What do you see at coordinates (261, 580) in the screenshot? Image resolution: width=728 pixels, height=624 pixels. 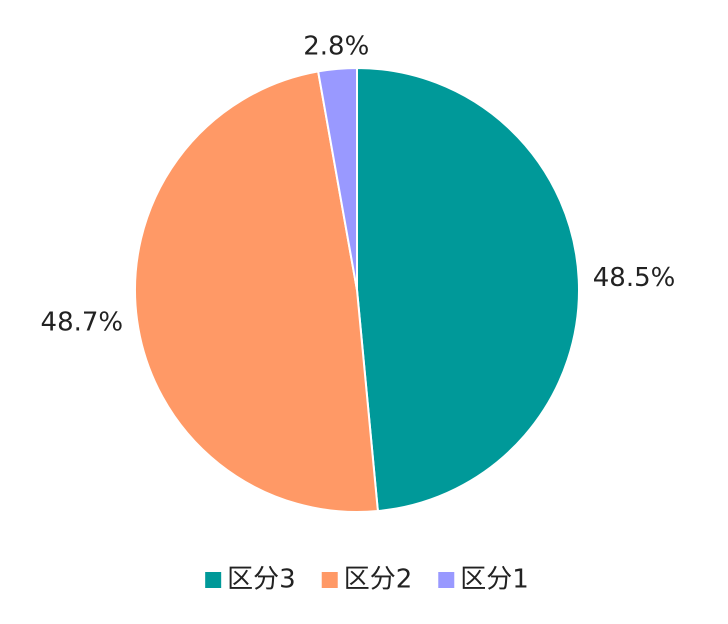 I see `legend-label: 区分3` at bounding box center [261, 580].